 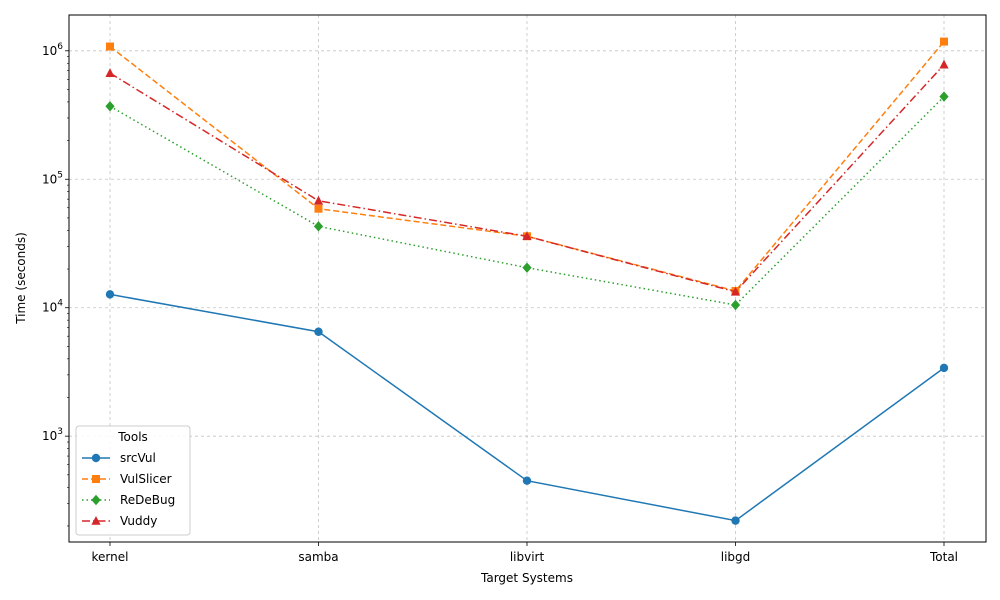 I want to click on y-tick-label: 10³, so click(x=52, y=435).